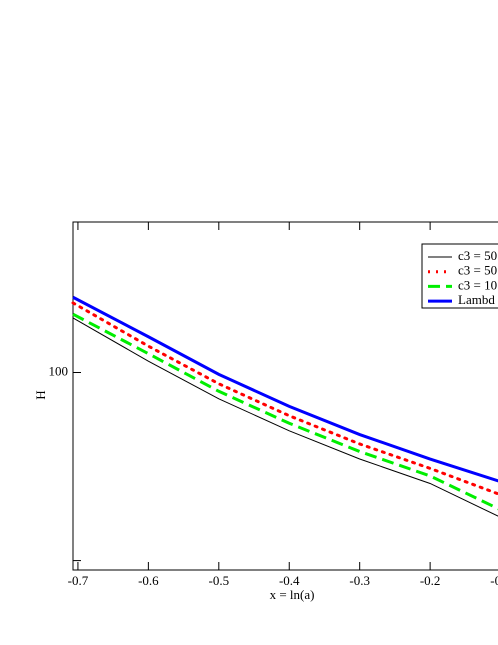 This screenshot has height=645, width=498. Describe the element at coordinates (78, 580) in the screenshot. I see `x-tick-label: -0.7` at that location.